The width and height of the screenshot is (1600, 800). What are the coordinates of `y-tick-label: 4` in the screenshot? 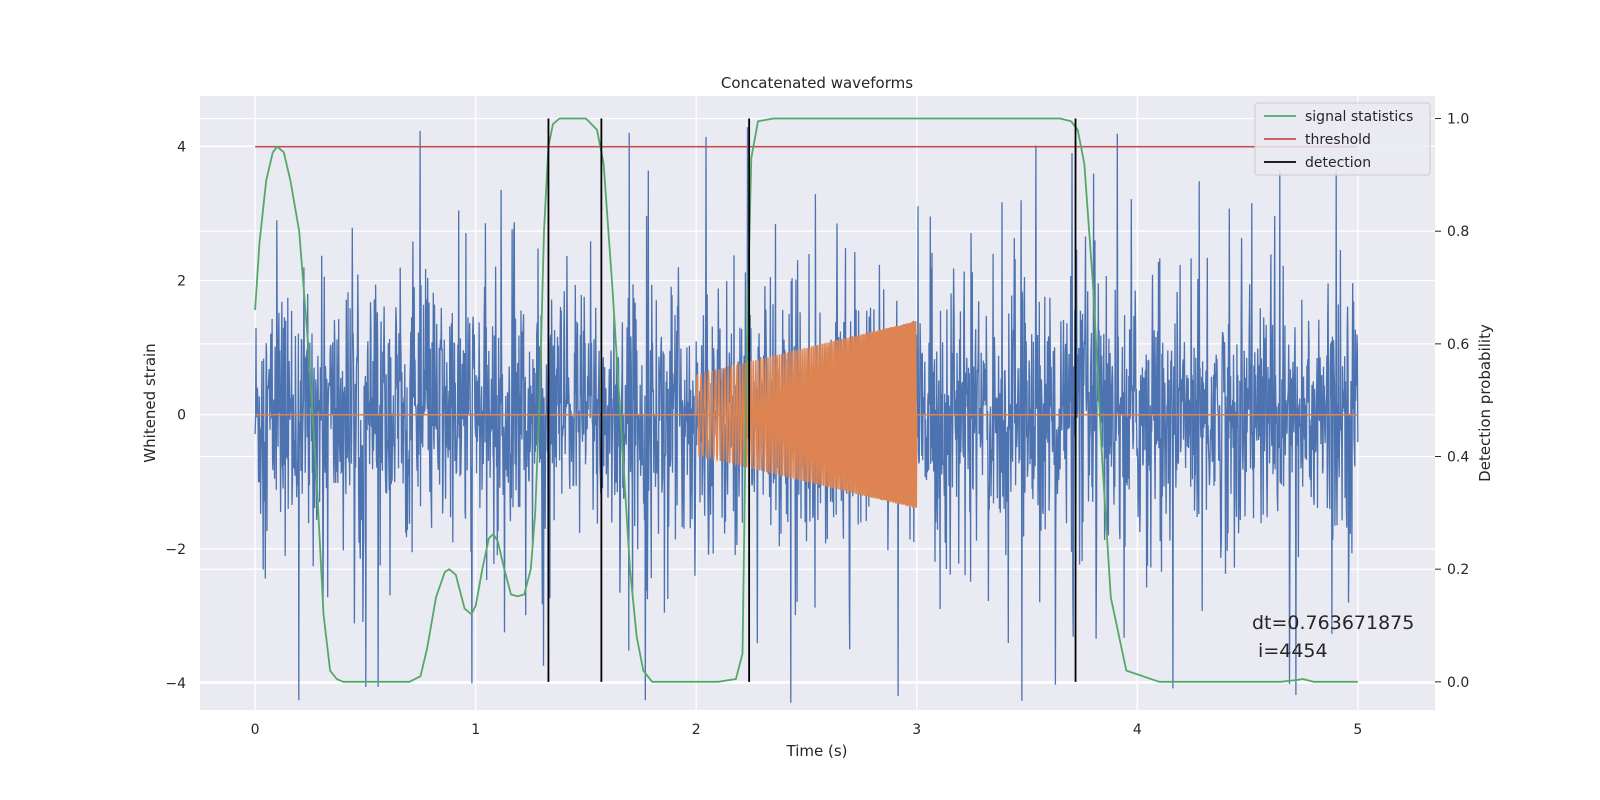 It's located at (181, 147).